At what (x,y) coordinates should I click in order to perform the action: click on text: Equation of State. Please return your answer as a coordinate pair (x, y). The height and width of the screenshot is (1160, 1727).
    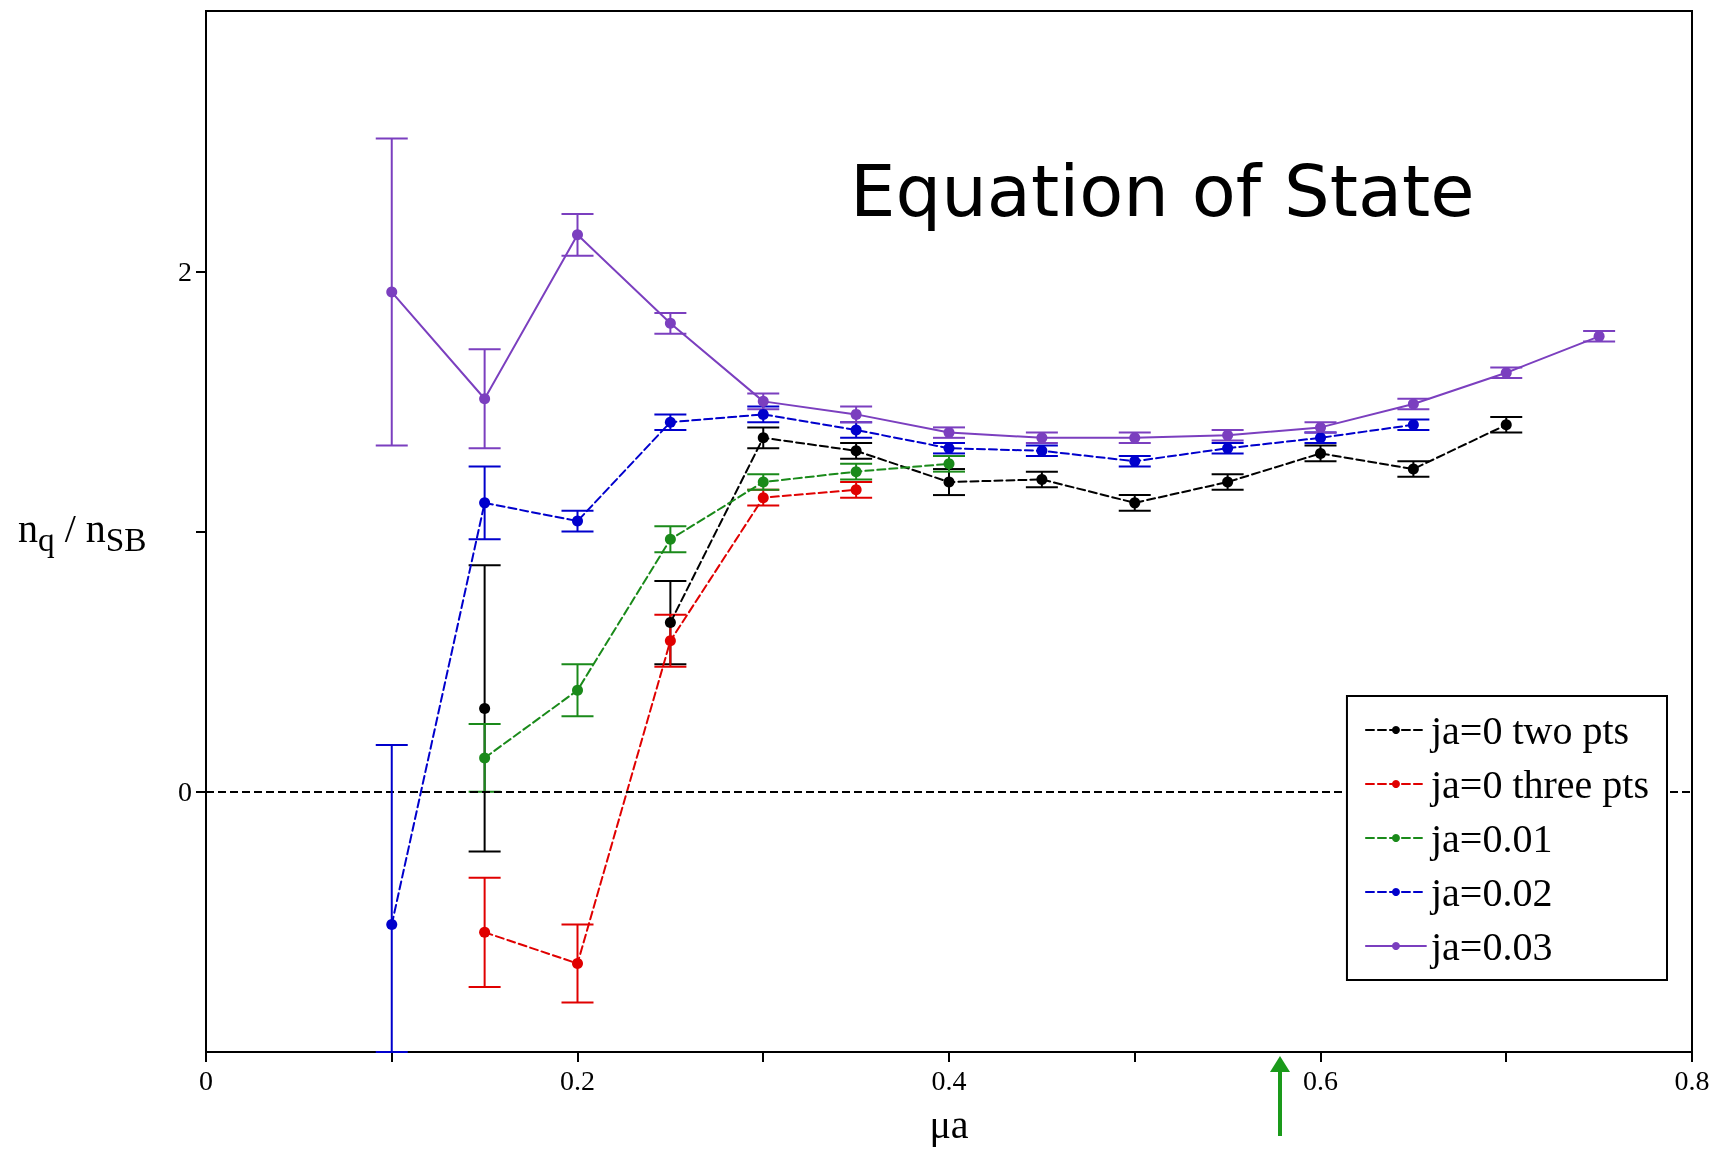
    Looking at the image, I should click on (1162, 191).